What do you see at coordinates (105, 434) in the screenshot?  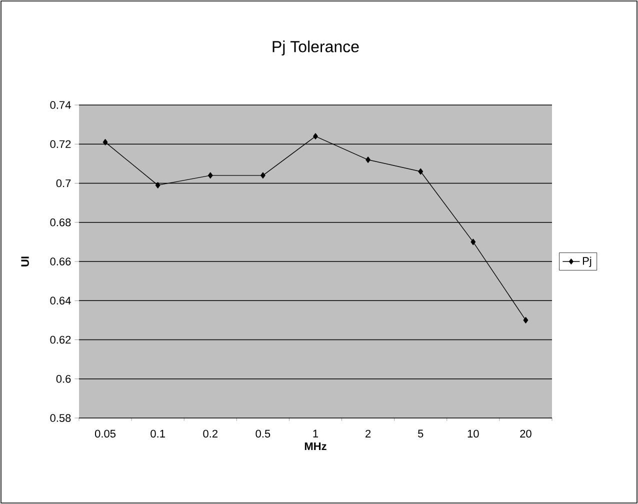 I see `x-tick-label: 0.05` at bounding box center [105, 434].